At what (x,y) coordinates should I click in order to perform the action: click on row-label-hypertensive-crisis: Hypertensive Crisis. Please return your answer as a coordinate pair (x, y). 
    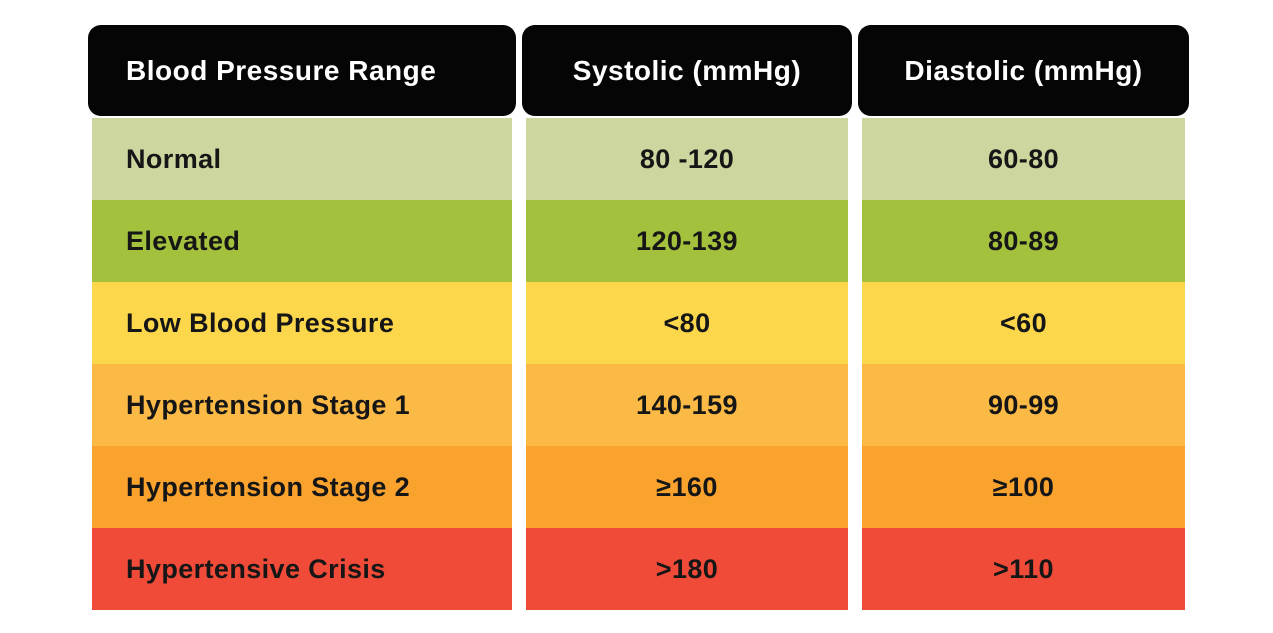
    Looking at the image, I should click on (302, 569).